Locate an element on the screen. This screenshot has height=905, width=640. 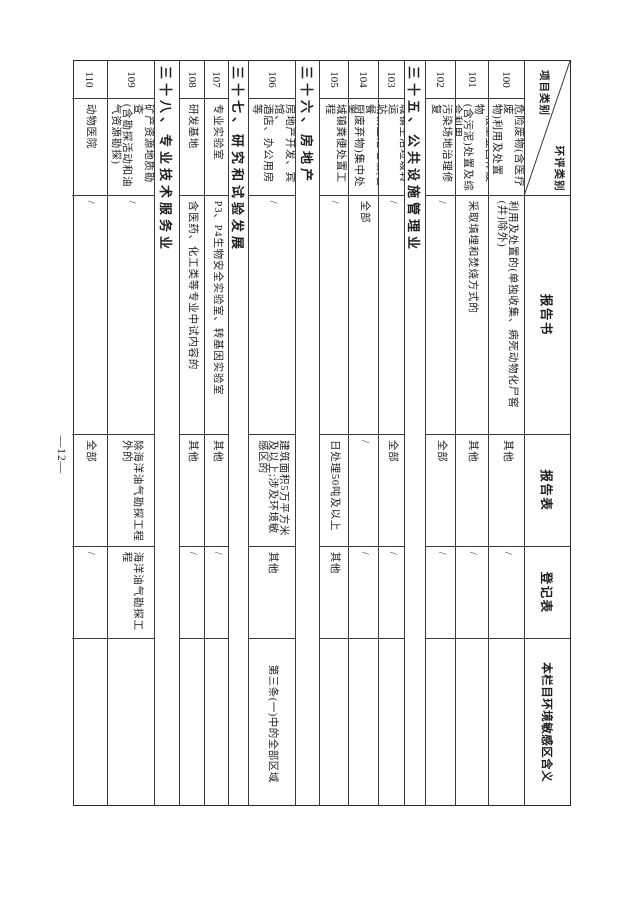
sensitive-area-meaning: 第三条(一)中的全部区域 is located at coordinates (271, 722).